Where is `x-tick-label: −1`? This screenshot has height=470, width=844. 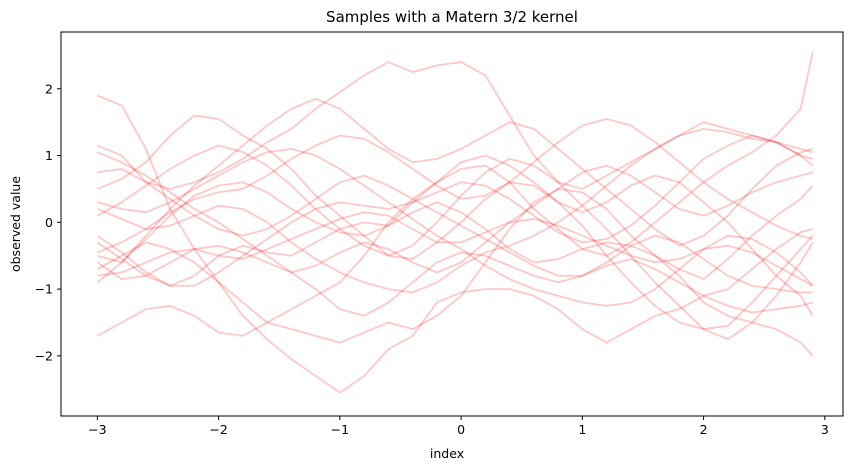
x-tick-label: −1 is located at coordinates (340, 429).